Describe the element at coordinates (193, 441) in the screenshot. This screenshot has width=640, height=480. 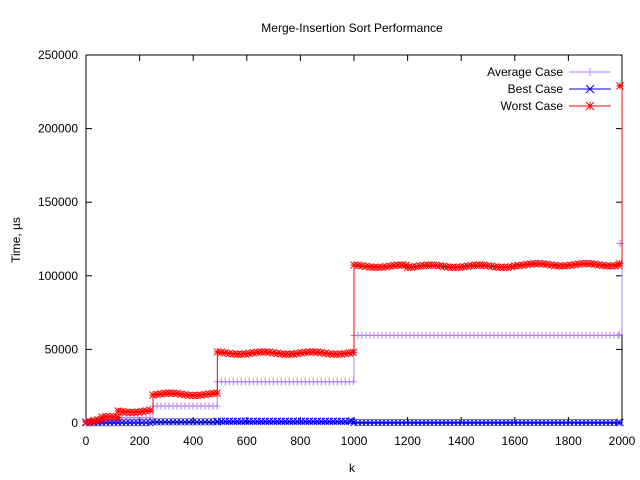
I see `x-tick-label: 400` at that location.